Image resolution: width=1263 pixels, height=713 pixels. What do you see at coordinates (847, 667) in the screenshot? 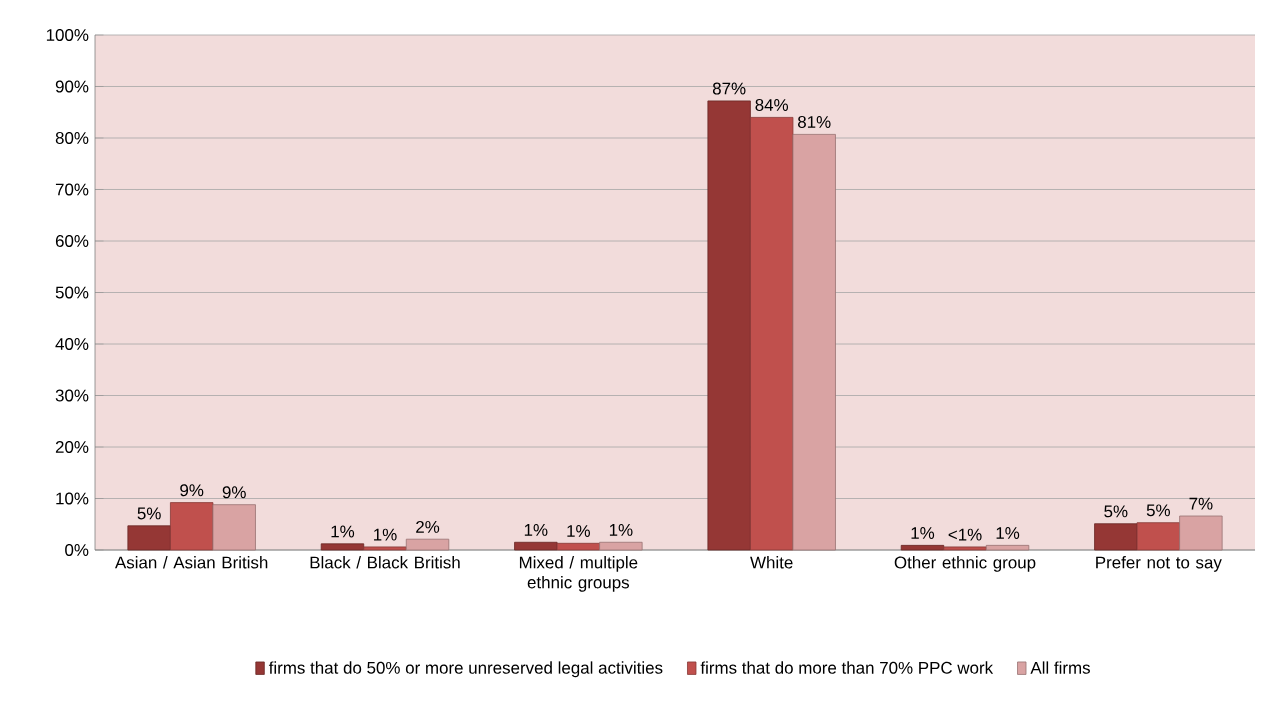
I see `legend-label: firms that do more than 70% PPC work` at bounding box center [847, 667].